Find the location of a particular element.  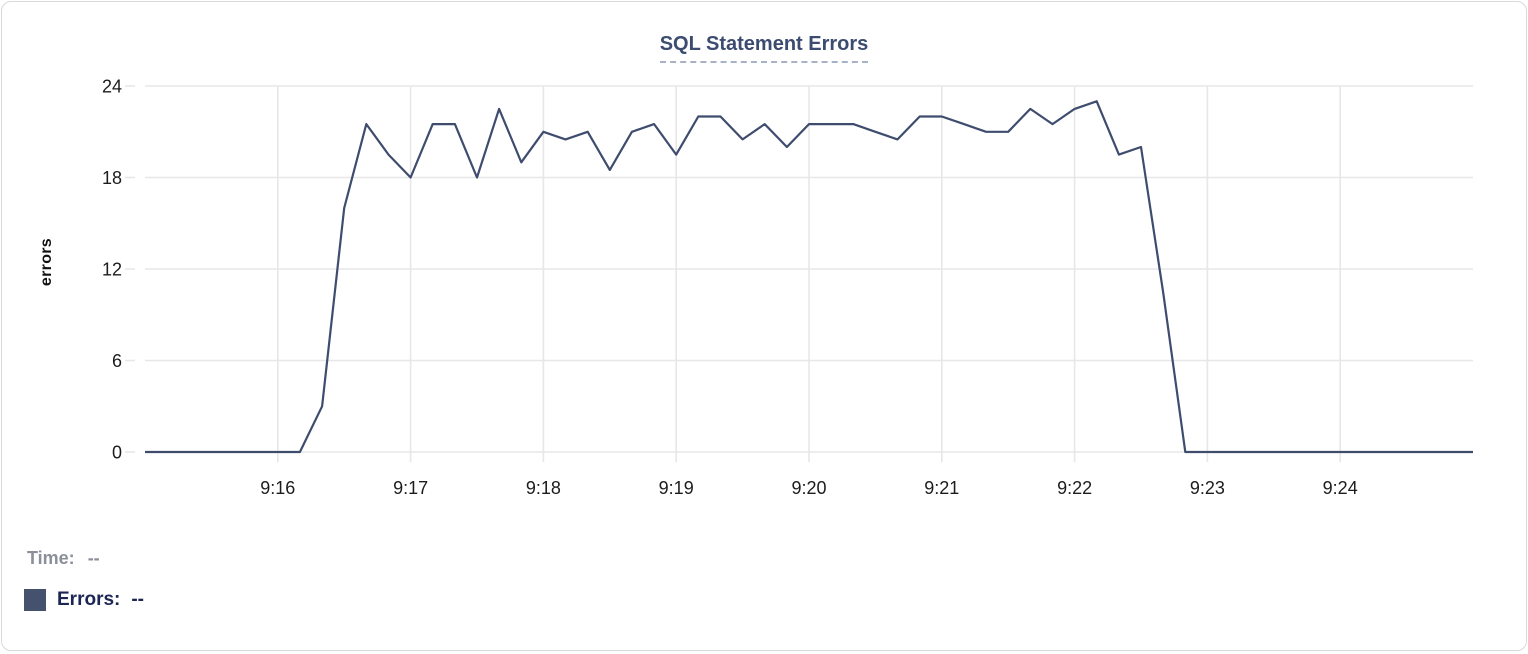

chart-title: SQL Statement Errors is located at coordinates (764, 48).